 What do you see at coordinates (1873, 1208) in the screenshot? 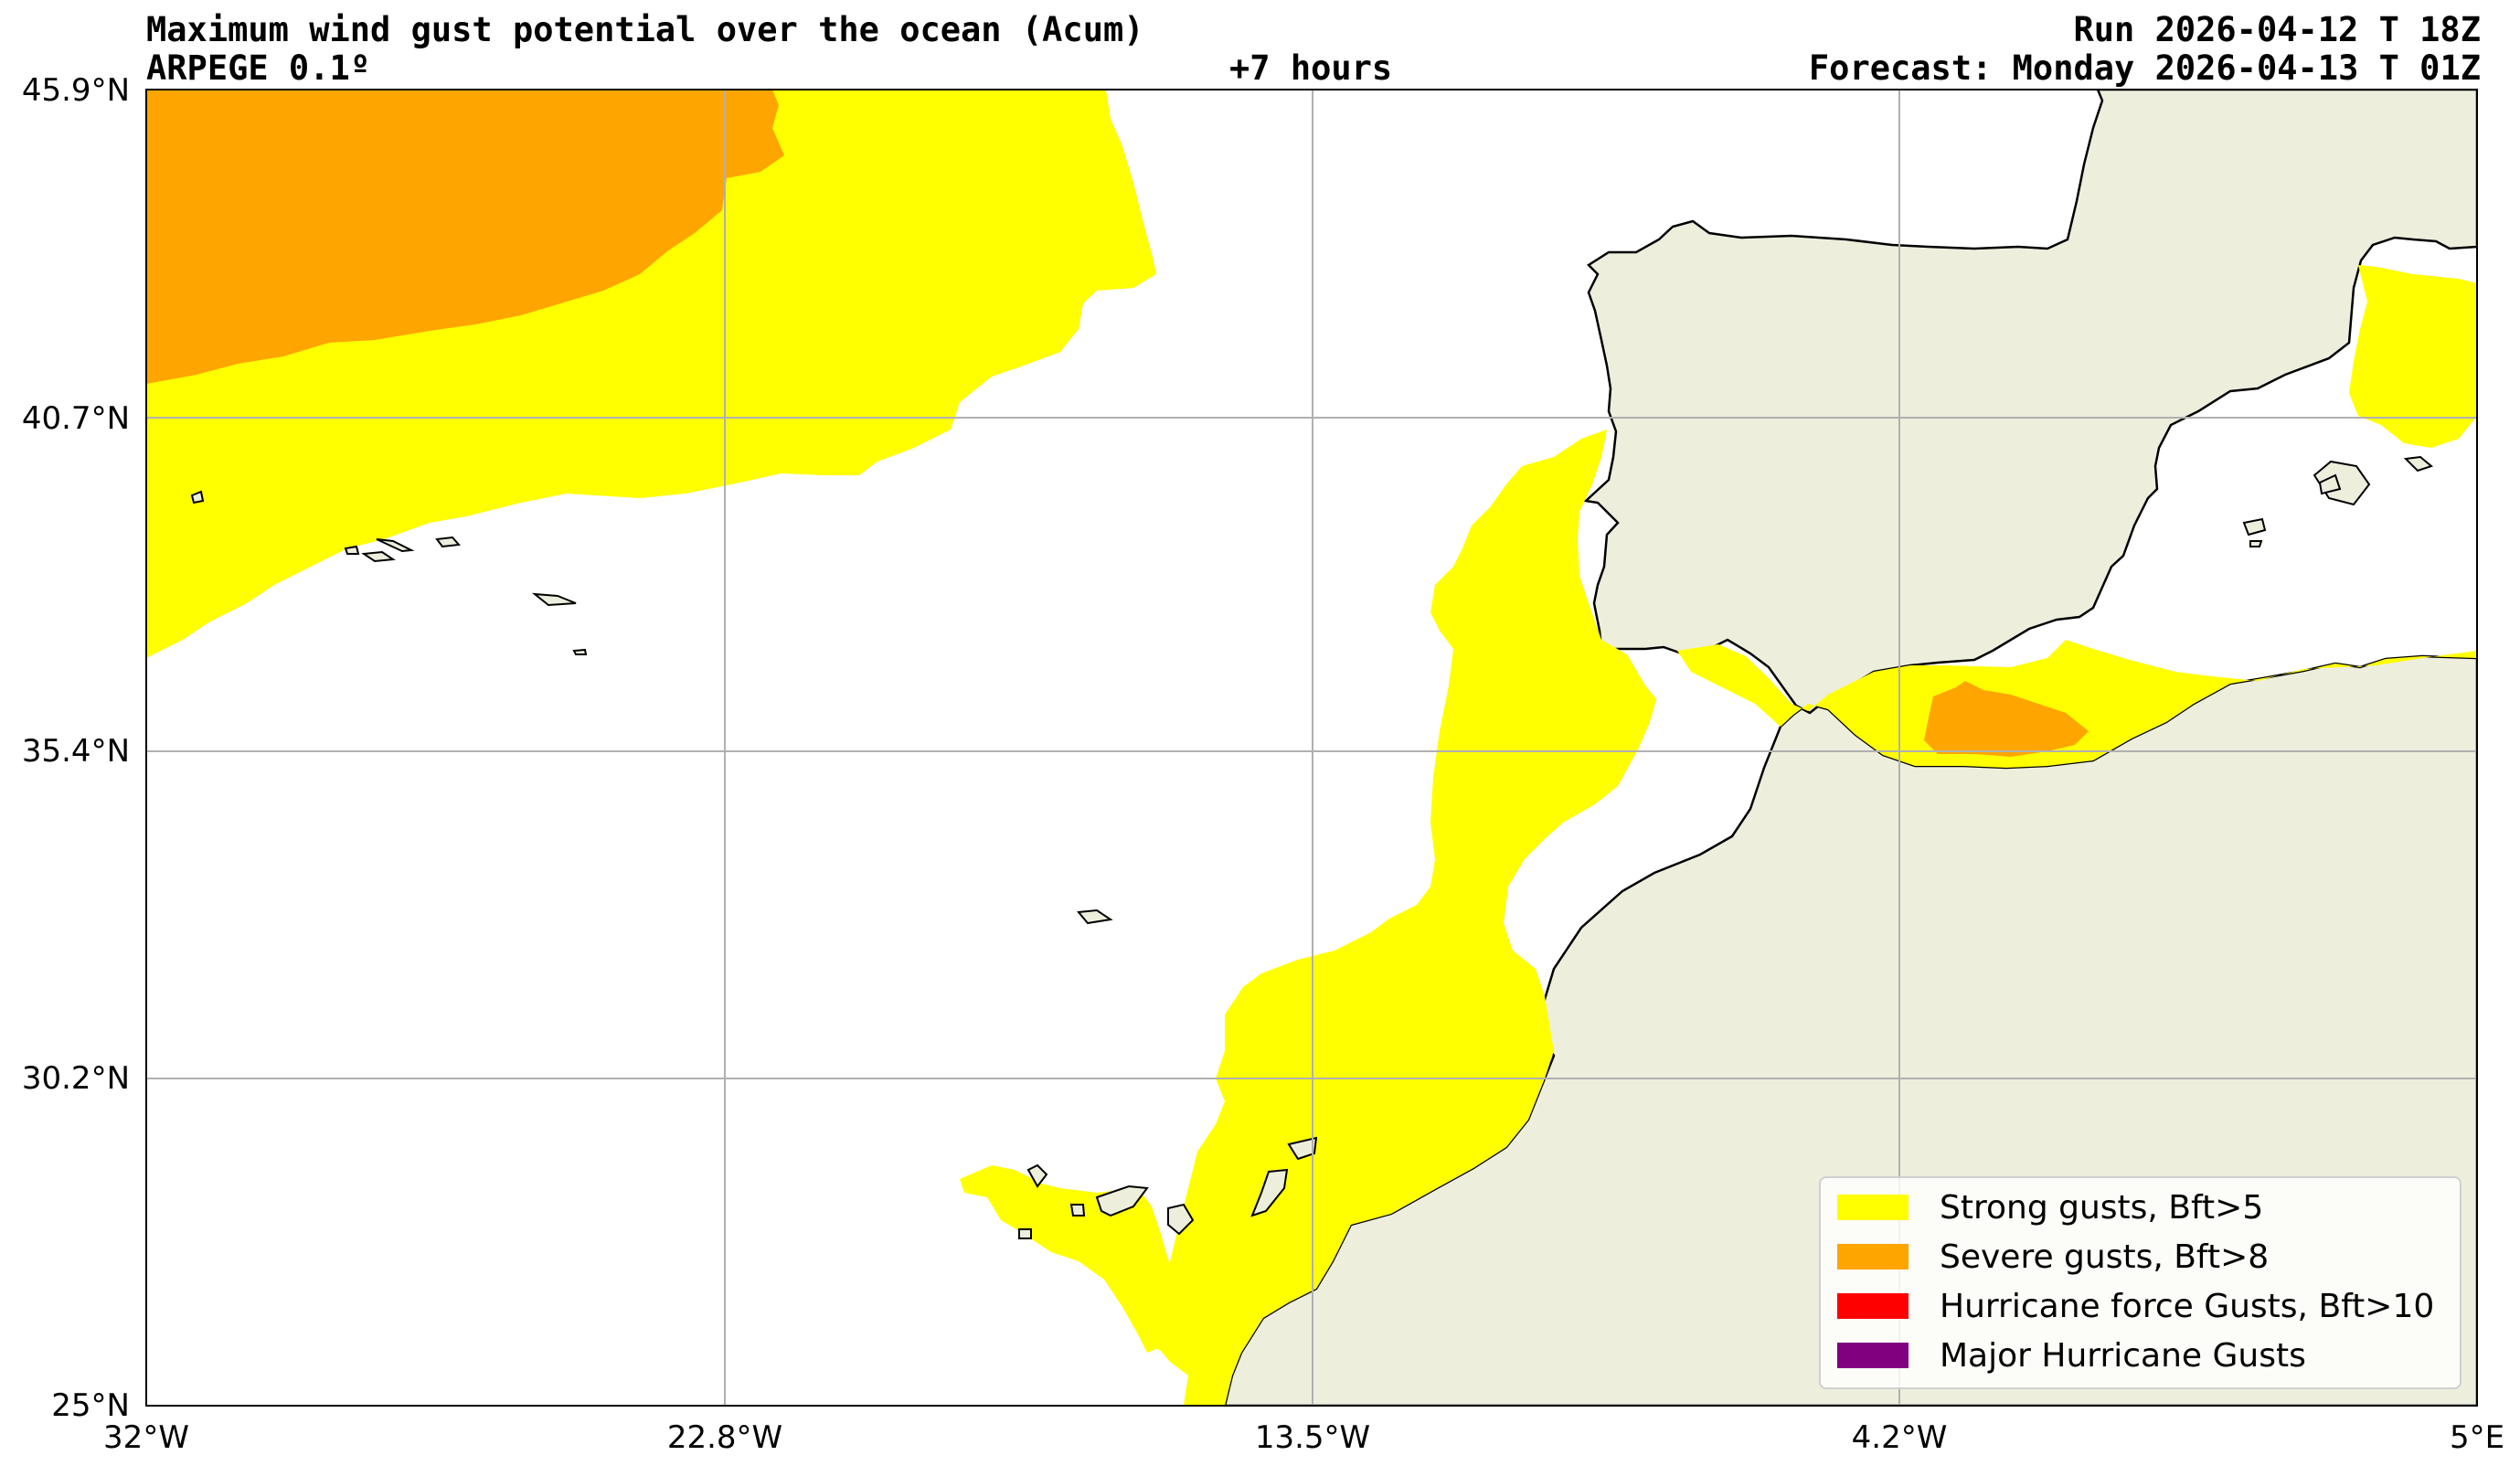
I see `legend-swatch-strong` at bounding box center [1873, 1208].